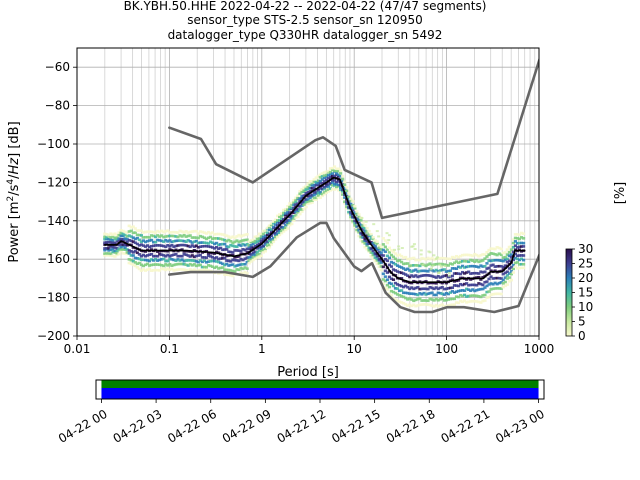  Describe the element at coordinates (354, 349) in the screenshot. I see `x-tick-label: 10` at that location.